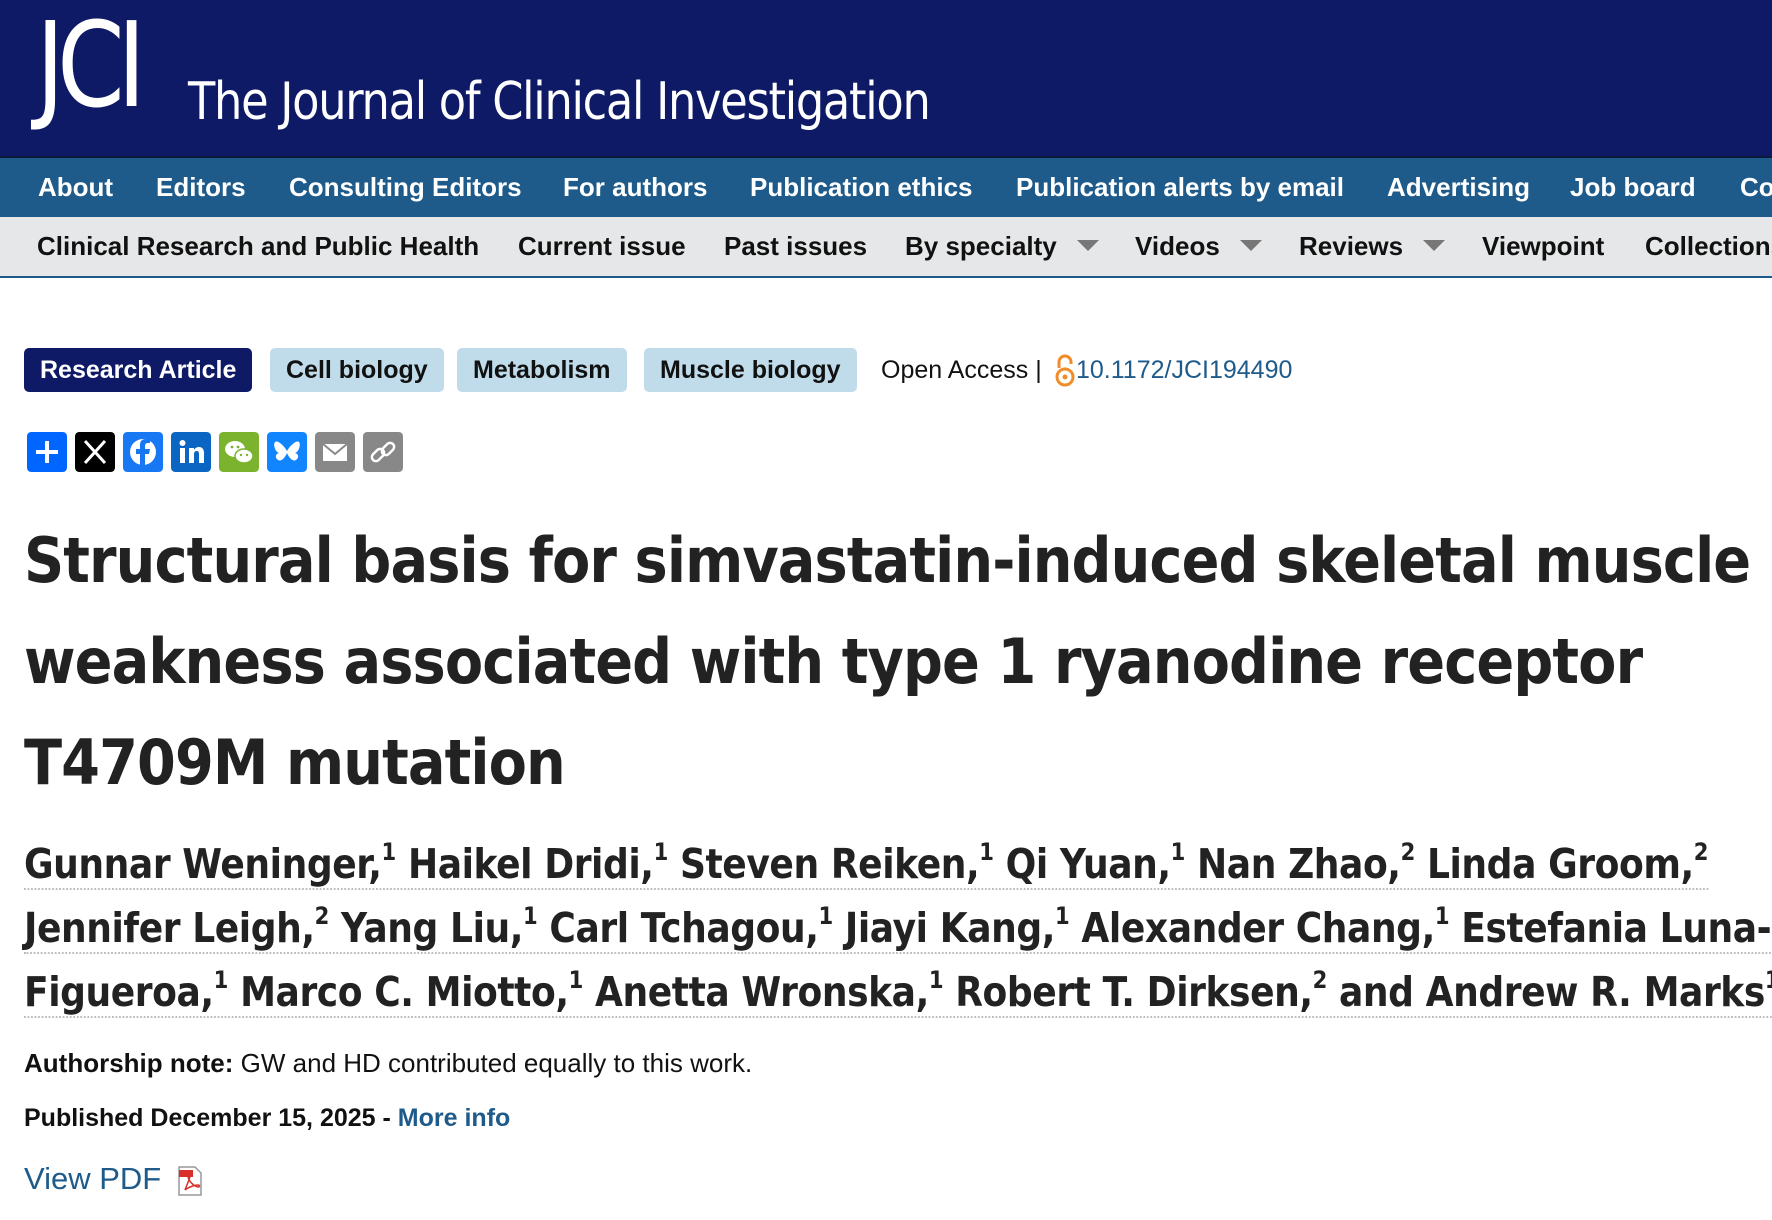  Describe the element at coordinates (1560, 864) in the screenshot. I see `author-name: Linda Groom,` at that location.